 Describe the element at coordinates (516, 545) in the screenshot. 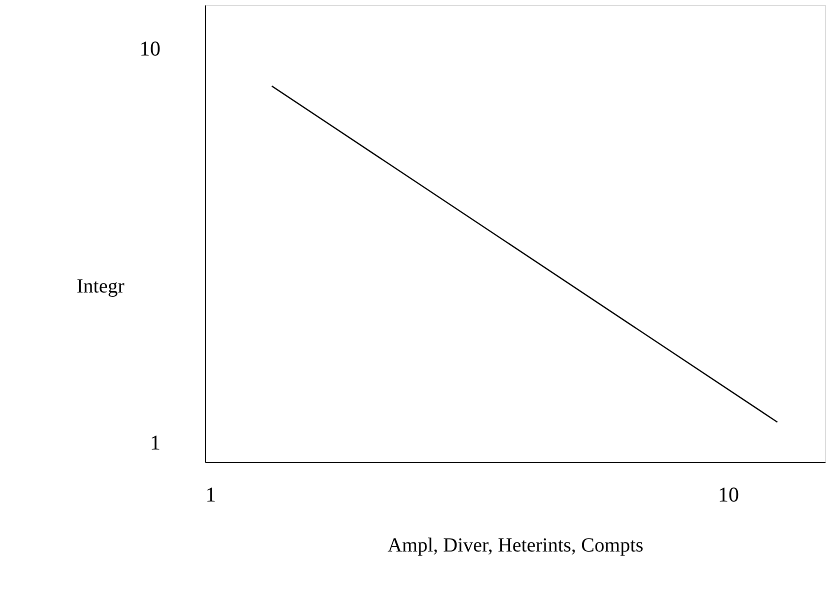

I see `x-axis-title: Ampl, Diver, Heterints, Compts` at that location.